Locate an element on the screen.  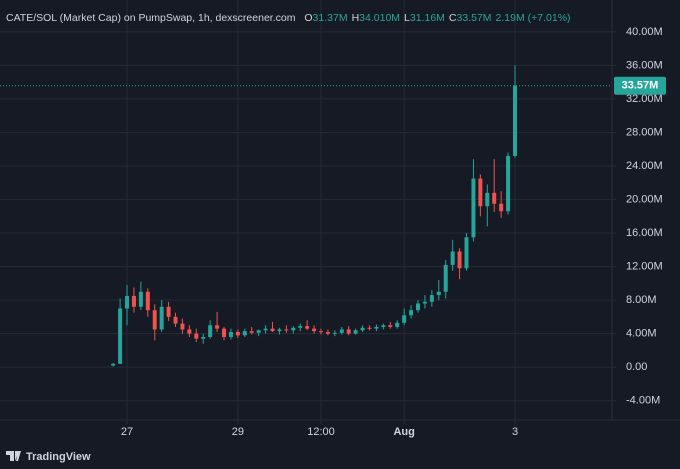
y-tick-label: 32.00M is located at coordinates (644, 99).